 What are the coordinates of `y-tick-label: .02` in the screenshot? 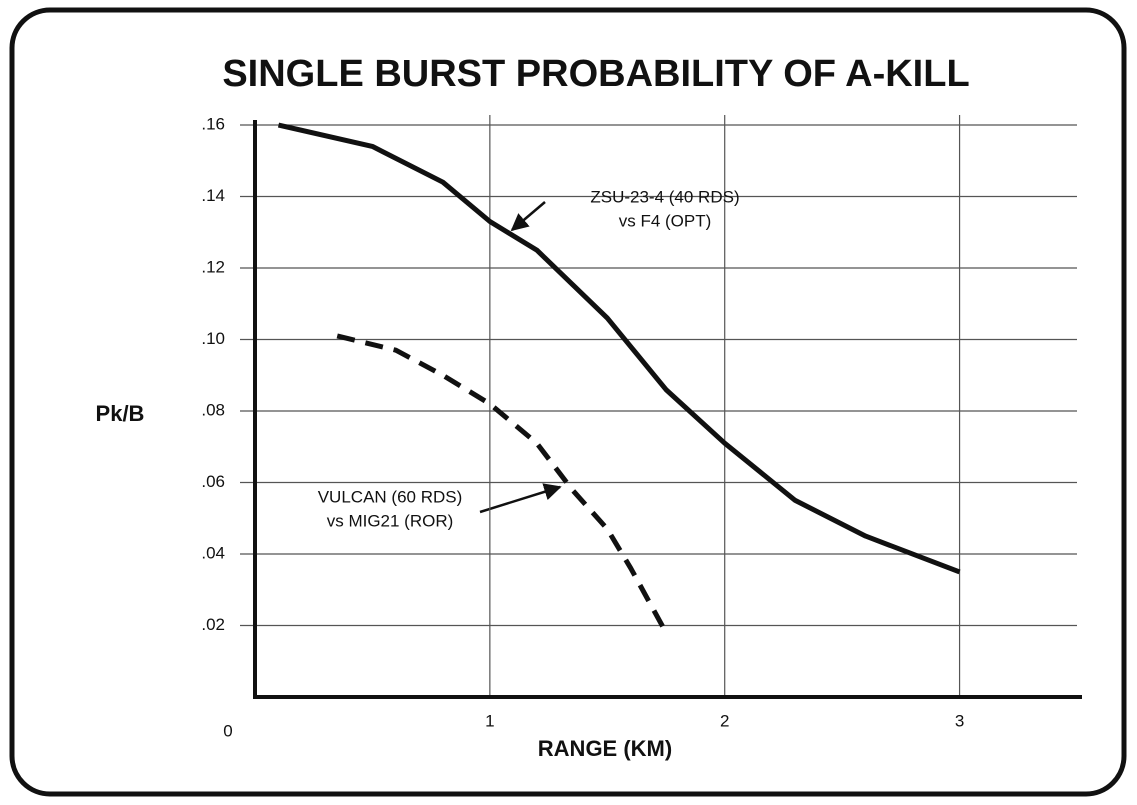 It's located at (213, 624).